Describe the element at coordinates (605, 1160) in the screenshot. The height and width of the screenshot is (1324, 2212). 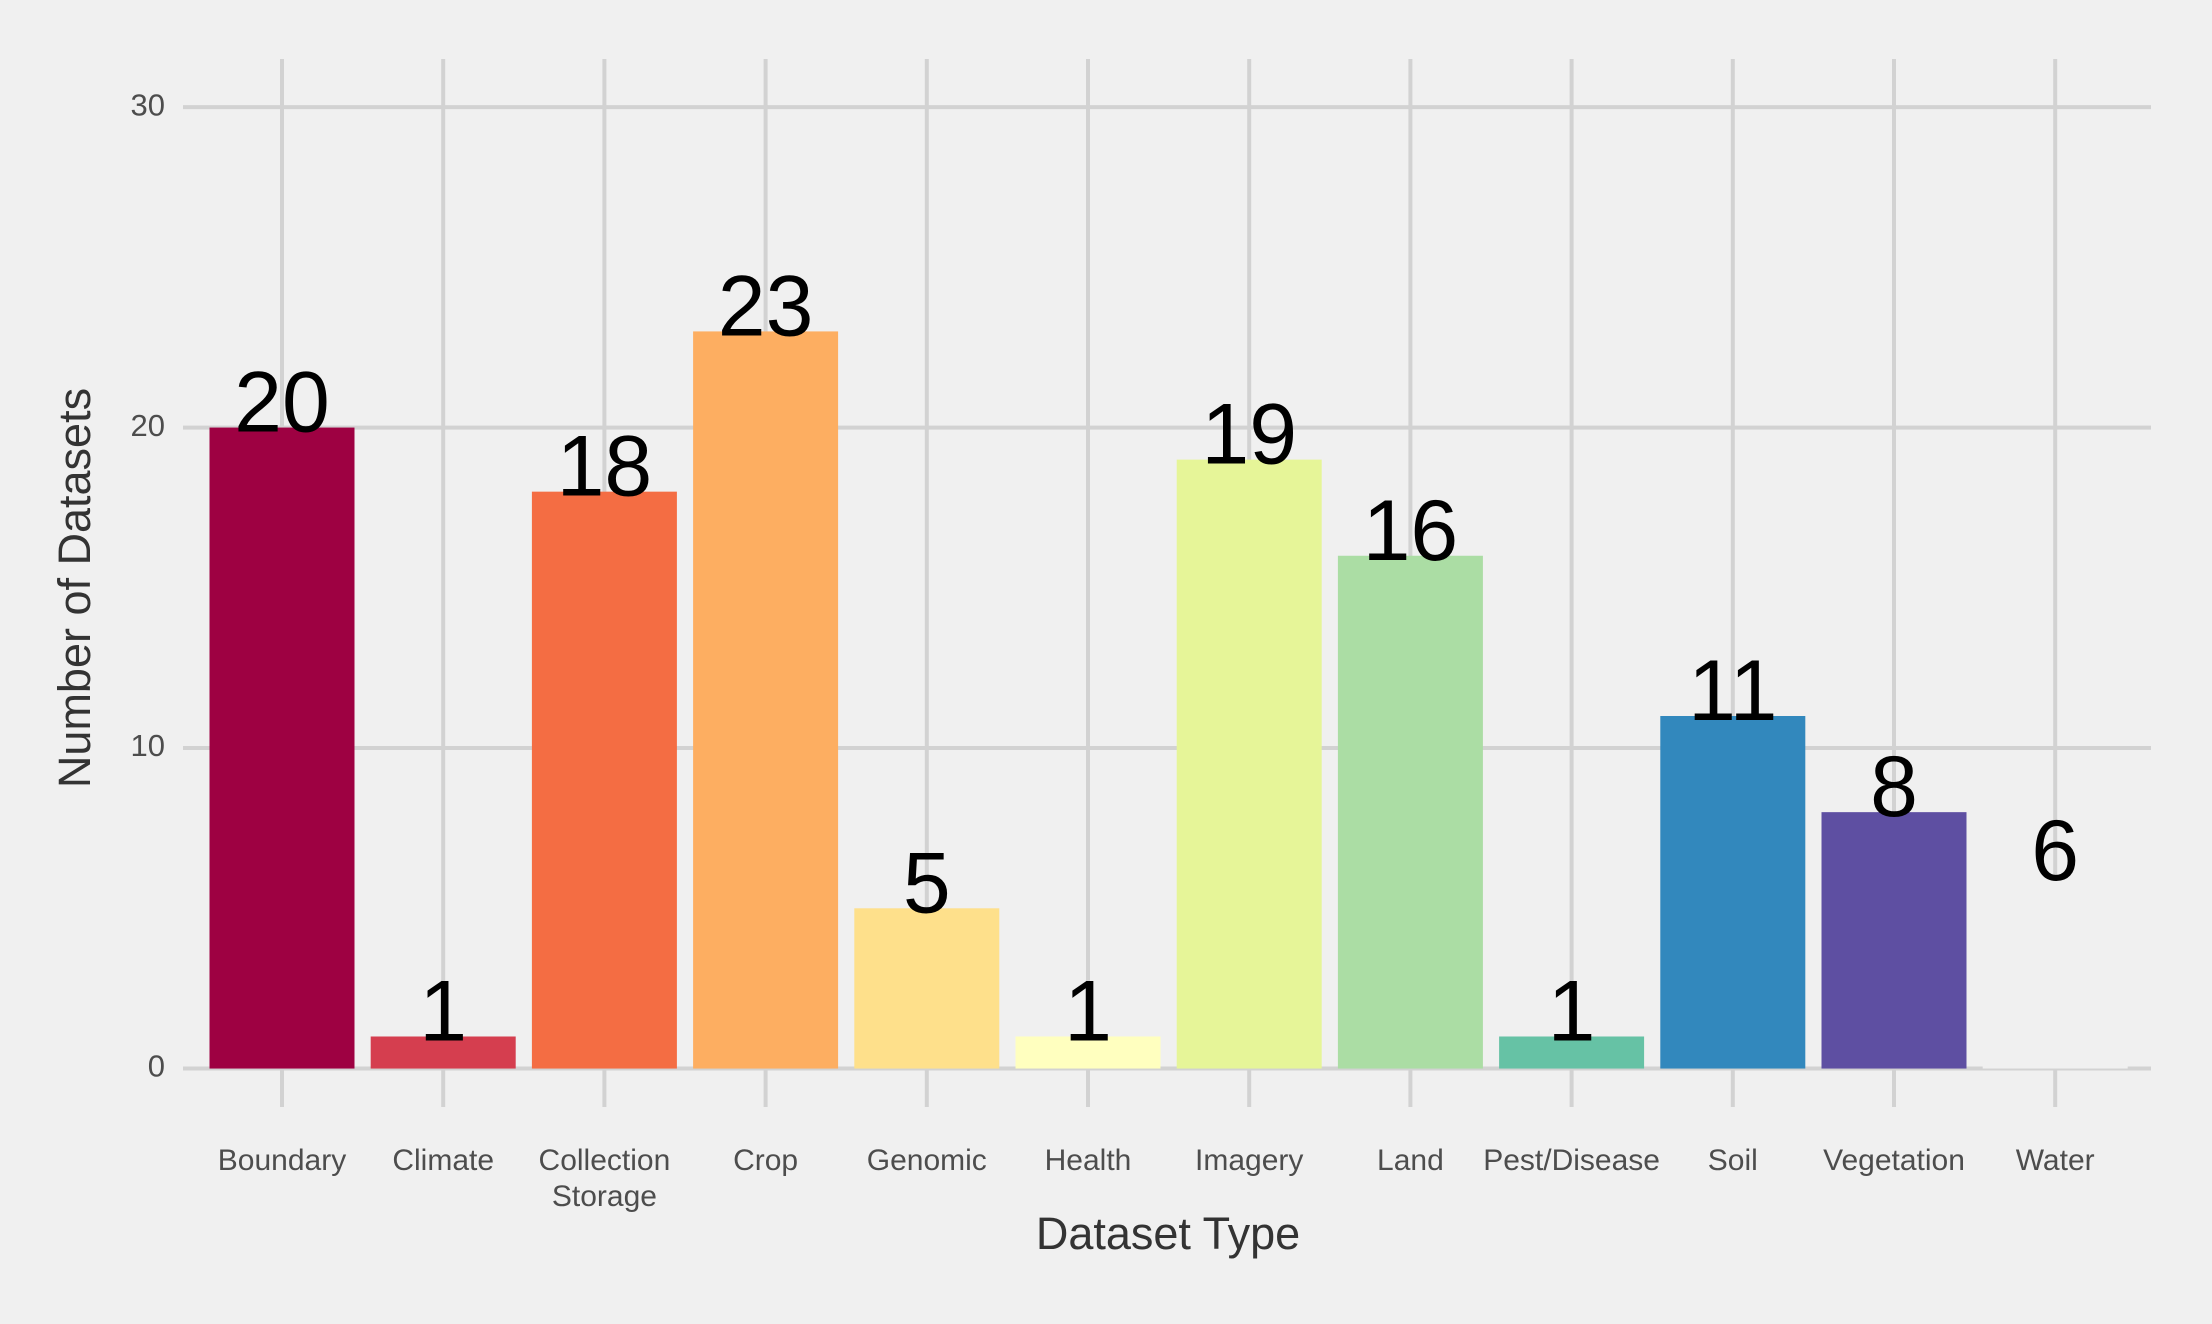
I see `x-tick-label-line: Collection` at that location.